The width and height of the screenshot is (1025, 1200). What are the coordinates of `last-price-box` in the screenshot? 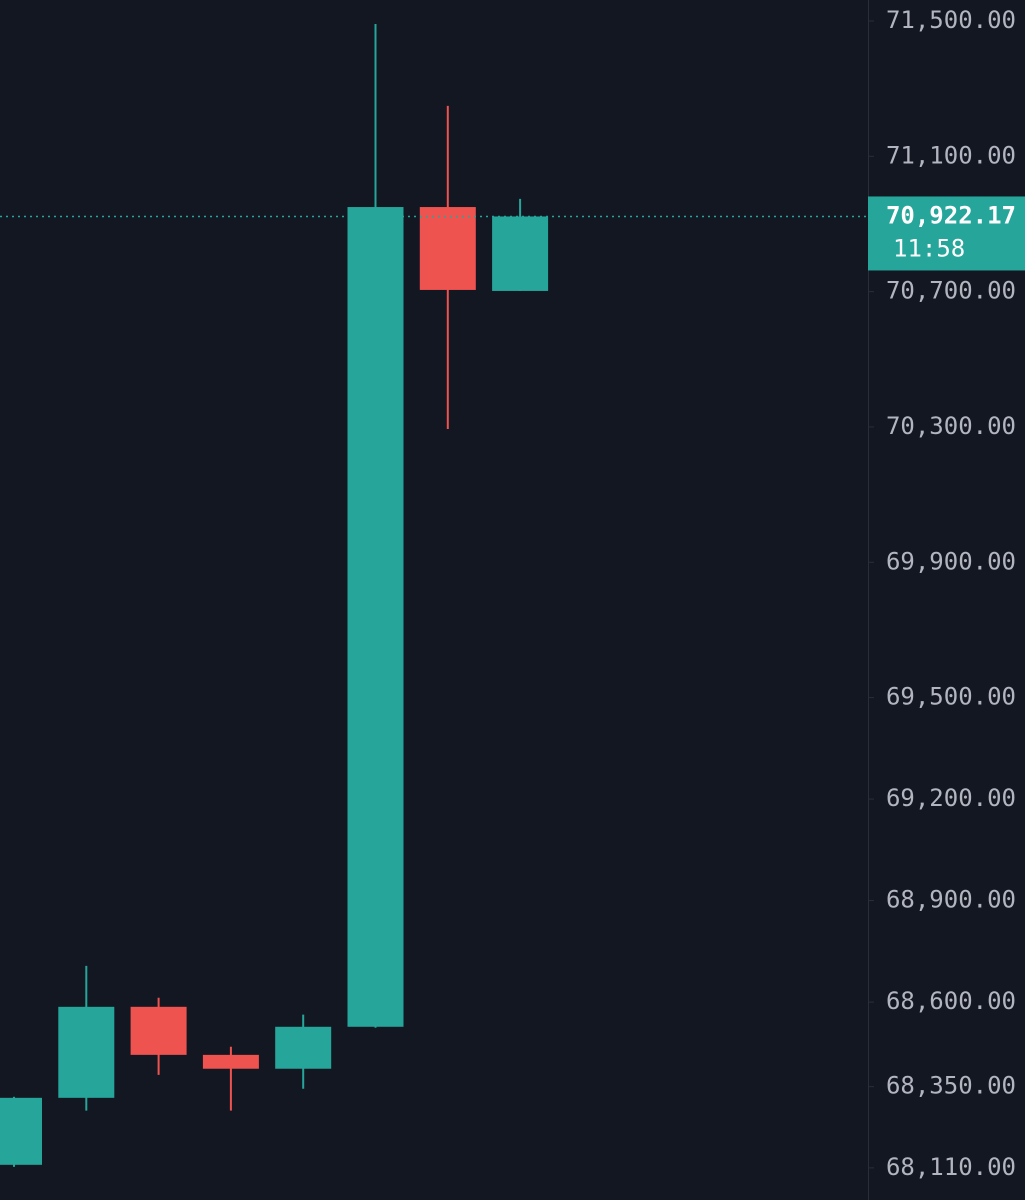 It's located at (946, 233).